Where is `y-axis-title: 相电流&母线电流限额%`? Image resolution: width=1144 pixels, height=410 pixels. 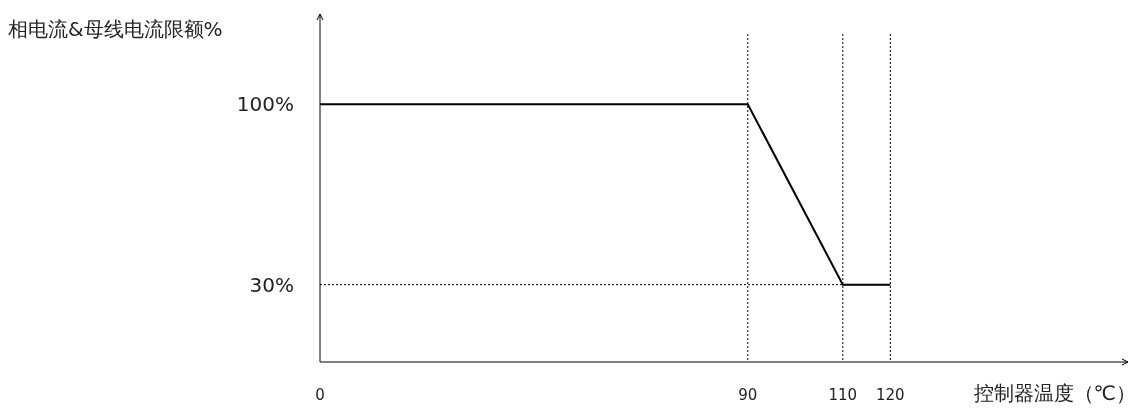 y-axis-title: 相电流&母线电流限额% is located at coordinates (115, 29).